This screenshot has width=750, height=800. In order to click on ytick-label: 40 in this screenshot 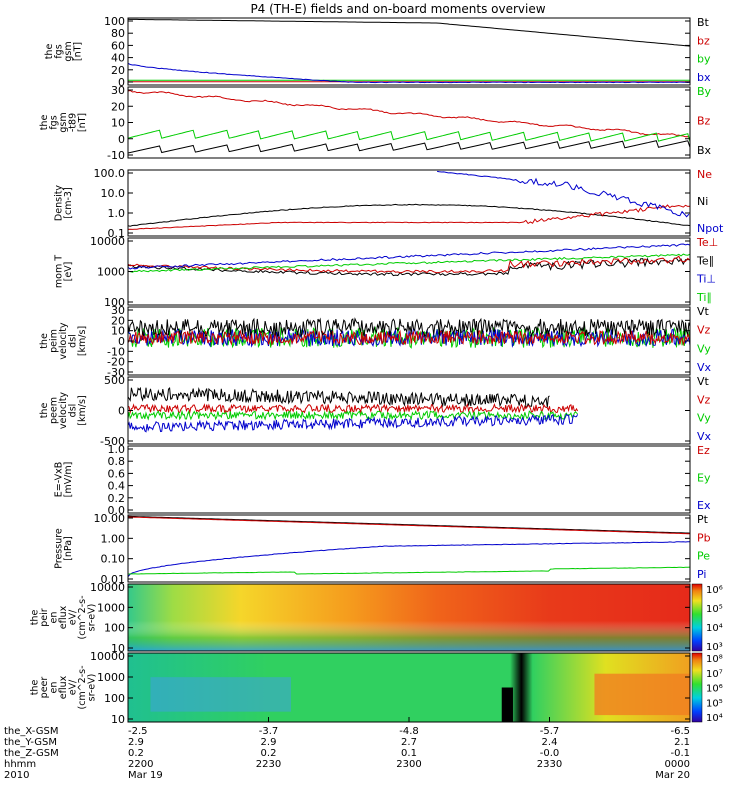, I will do `click(118, 58)`.